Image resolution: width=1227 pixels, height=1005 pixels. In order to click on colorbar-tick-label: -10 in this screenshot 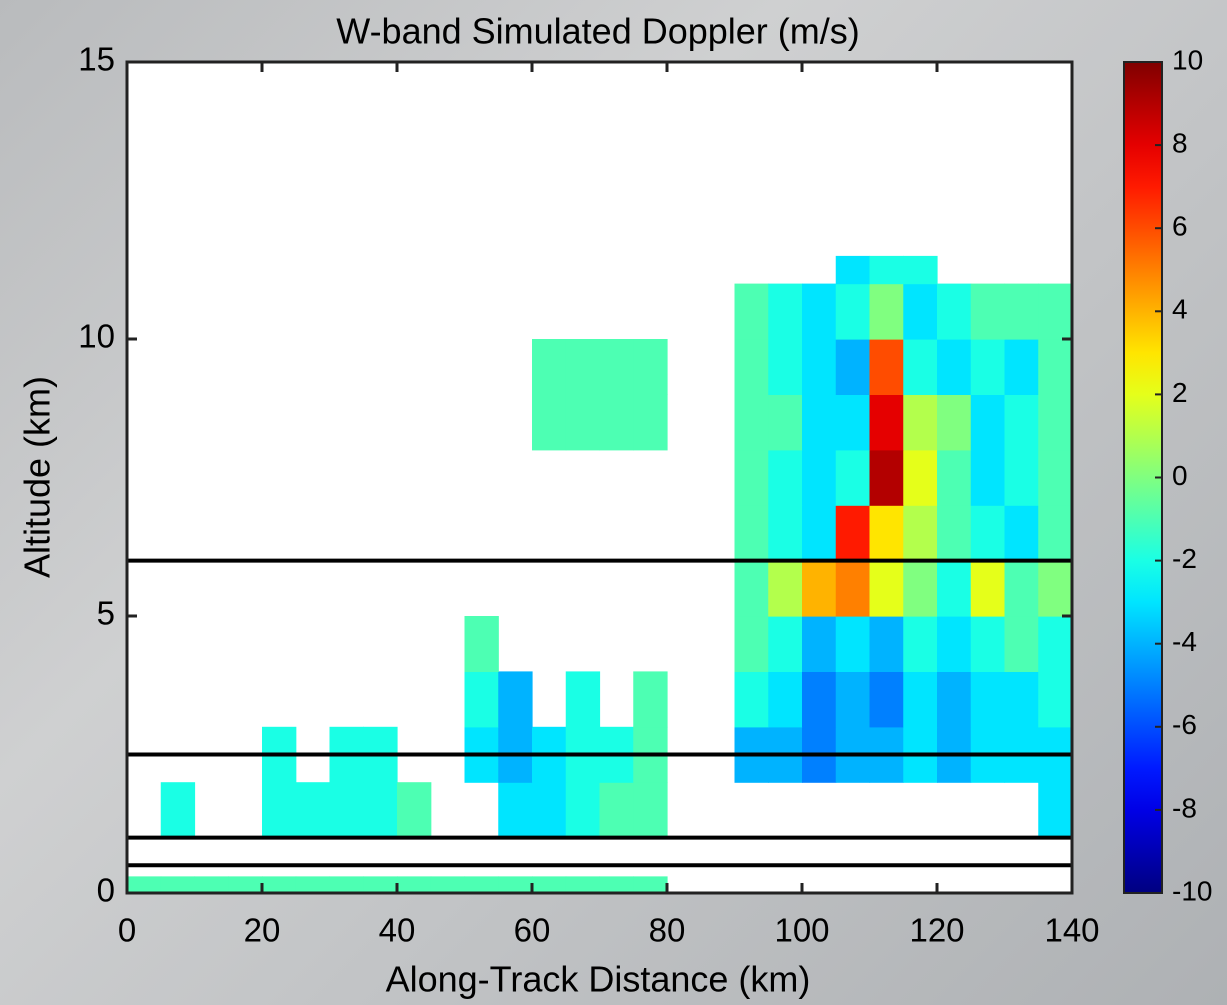, I will do `click(1192, 890)`.